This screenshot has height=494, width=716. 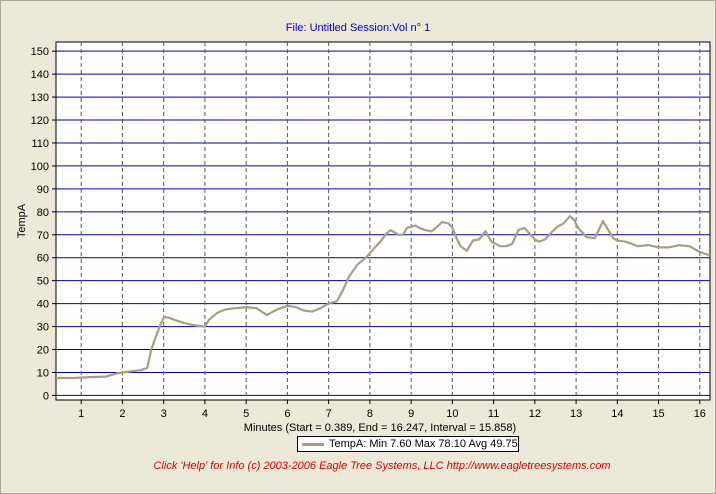 What do you see at coordinates (358, 28) in the screenshot?
I see `chart-title: File: Untitled Session:Vol n° 1` at bounding box center [358, 28].